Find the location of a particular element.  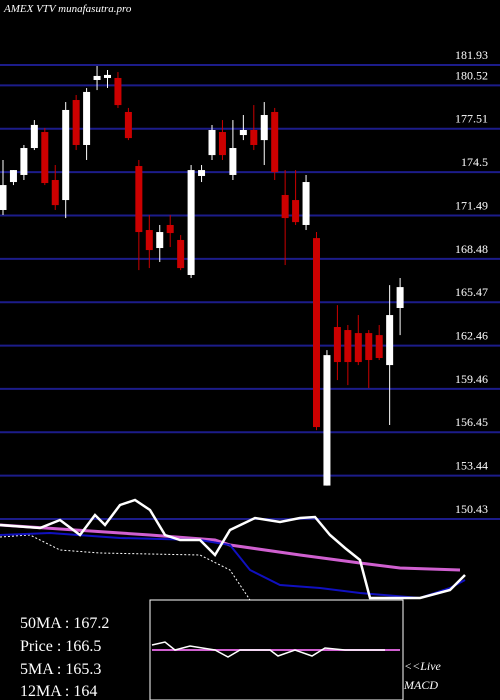

macd-panel is located at coordinates (276, 649).